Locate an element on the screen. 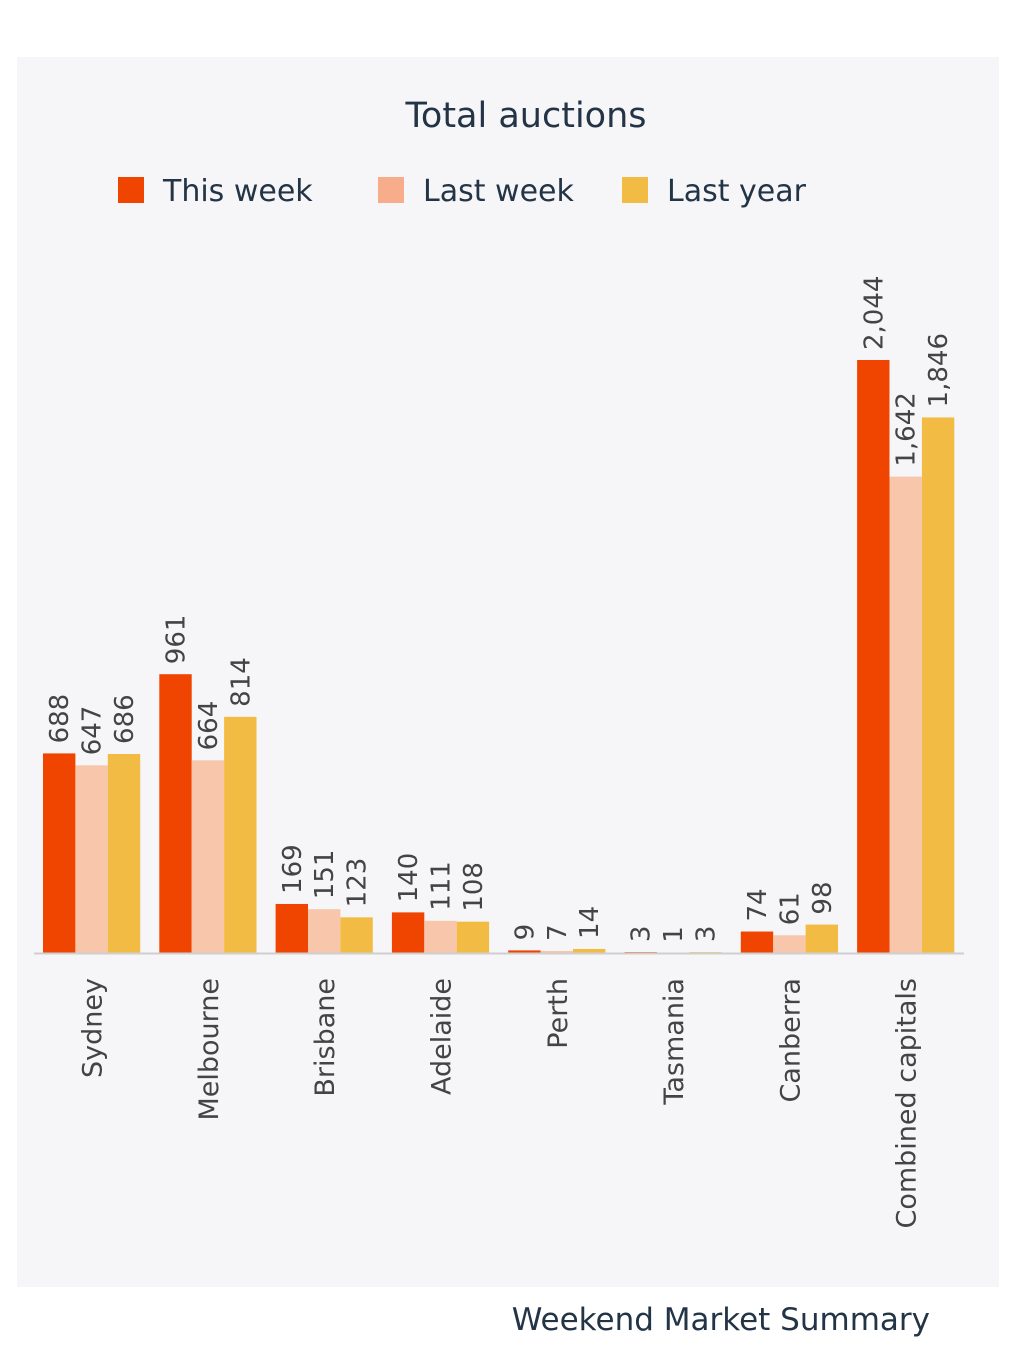 This screenshot has width=1024, height=1363. value-label-perth-last-week: 7 is located at coordinates (558, 932).